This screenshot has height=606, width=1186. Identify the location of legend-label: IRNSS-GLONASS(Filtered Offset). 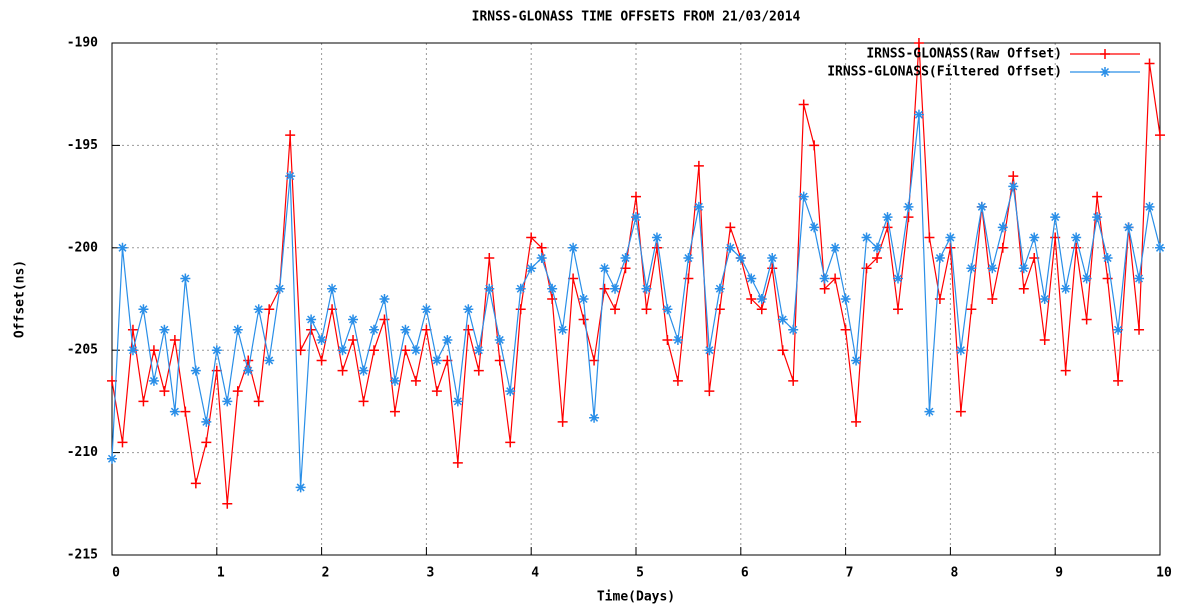
(944, 72).